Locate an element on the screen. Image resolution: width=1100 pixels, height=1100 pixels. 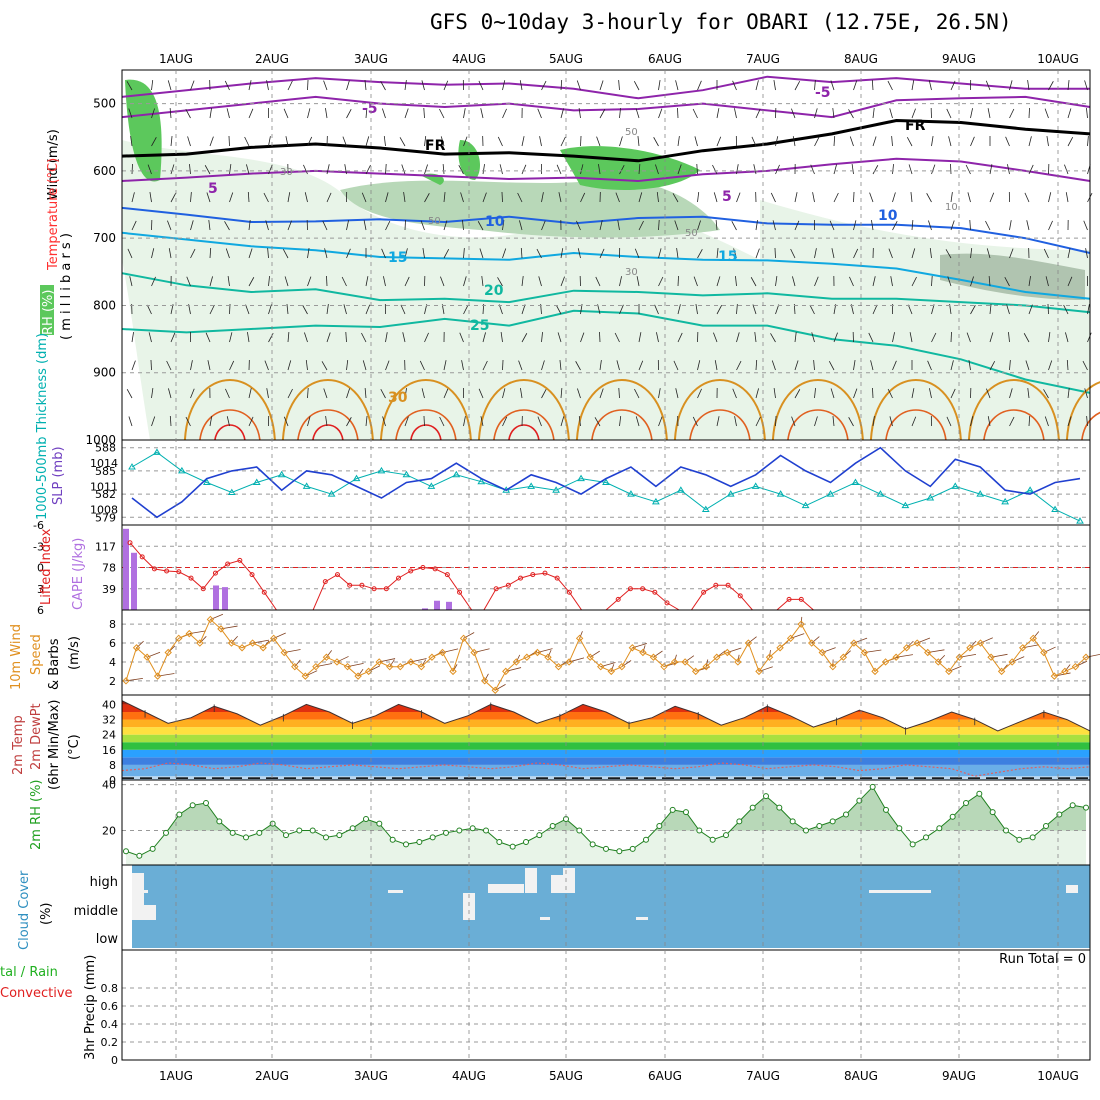
isotherm-label: 20 is located at coordinates (494, 291).